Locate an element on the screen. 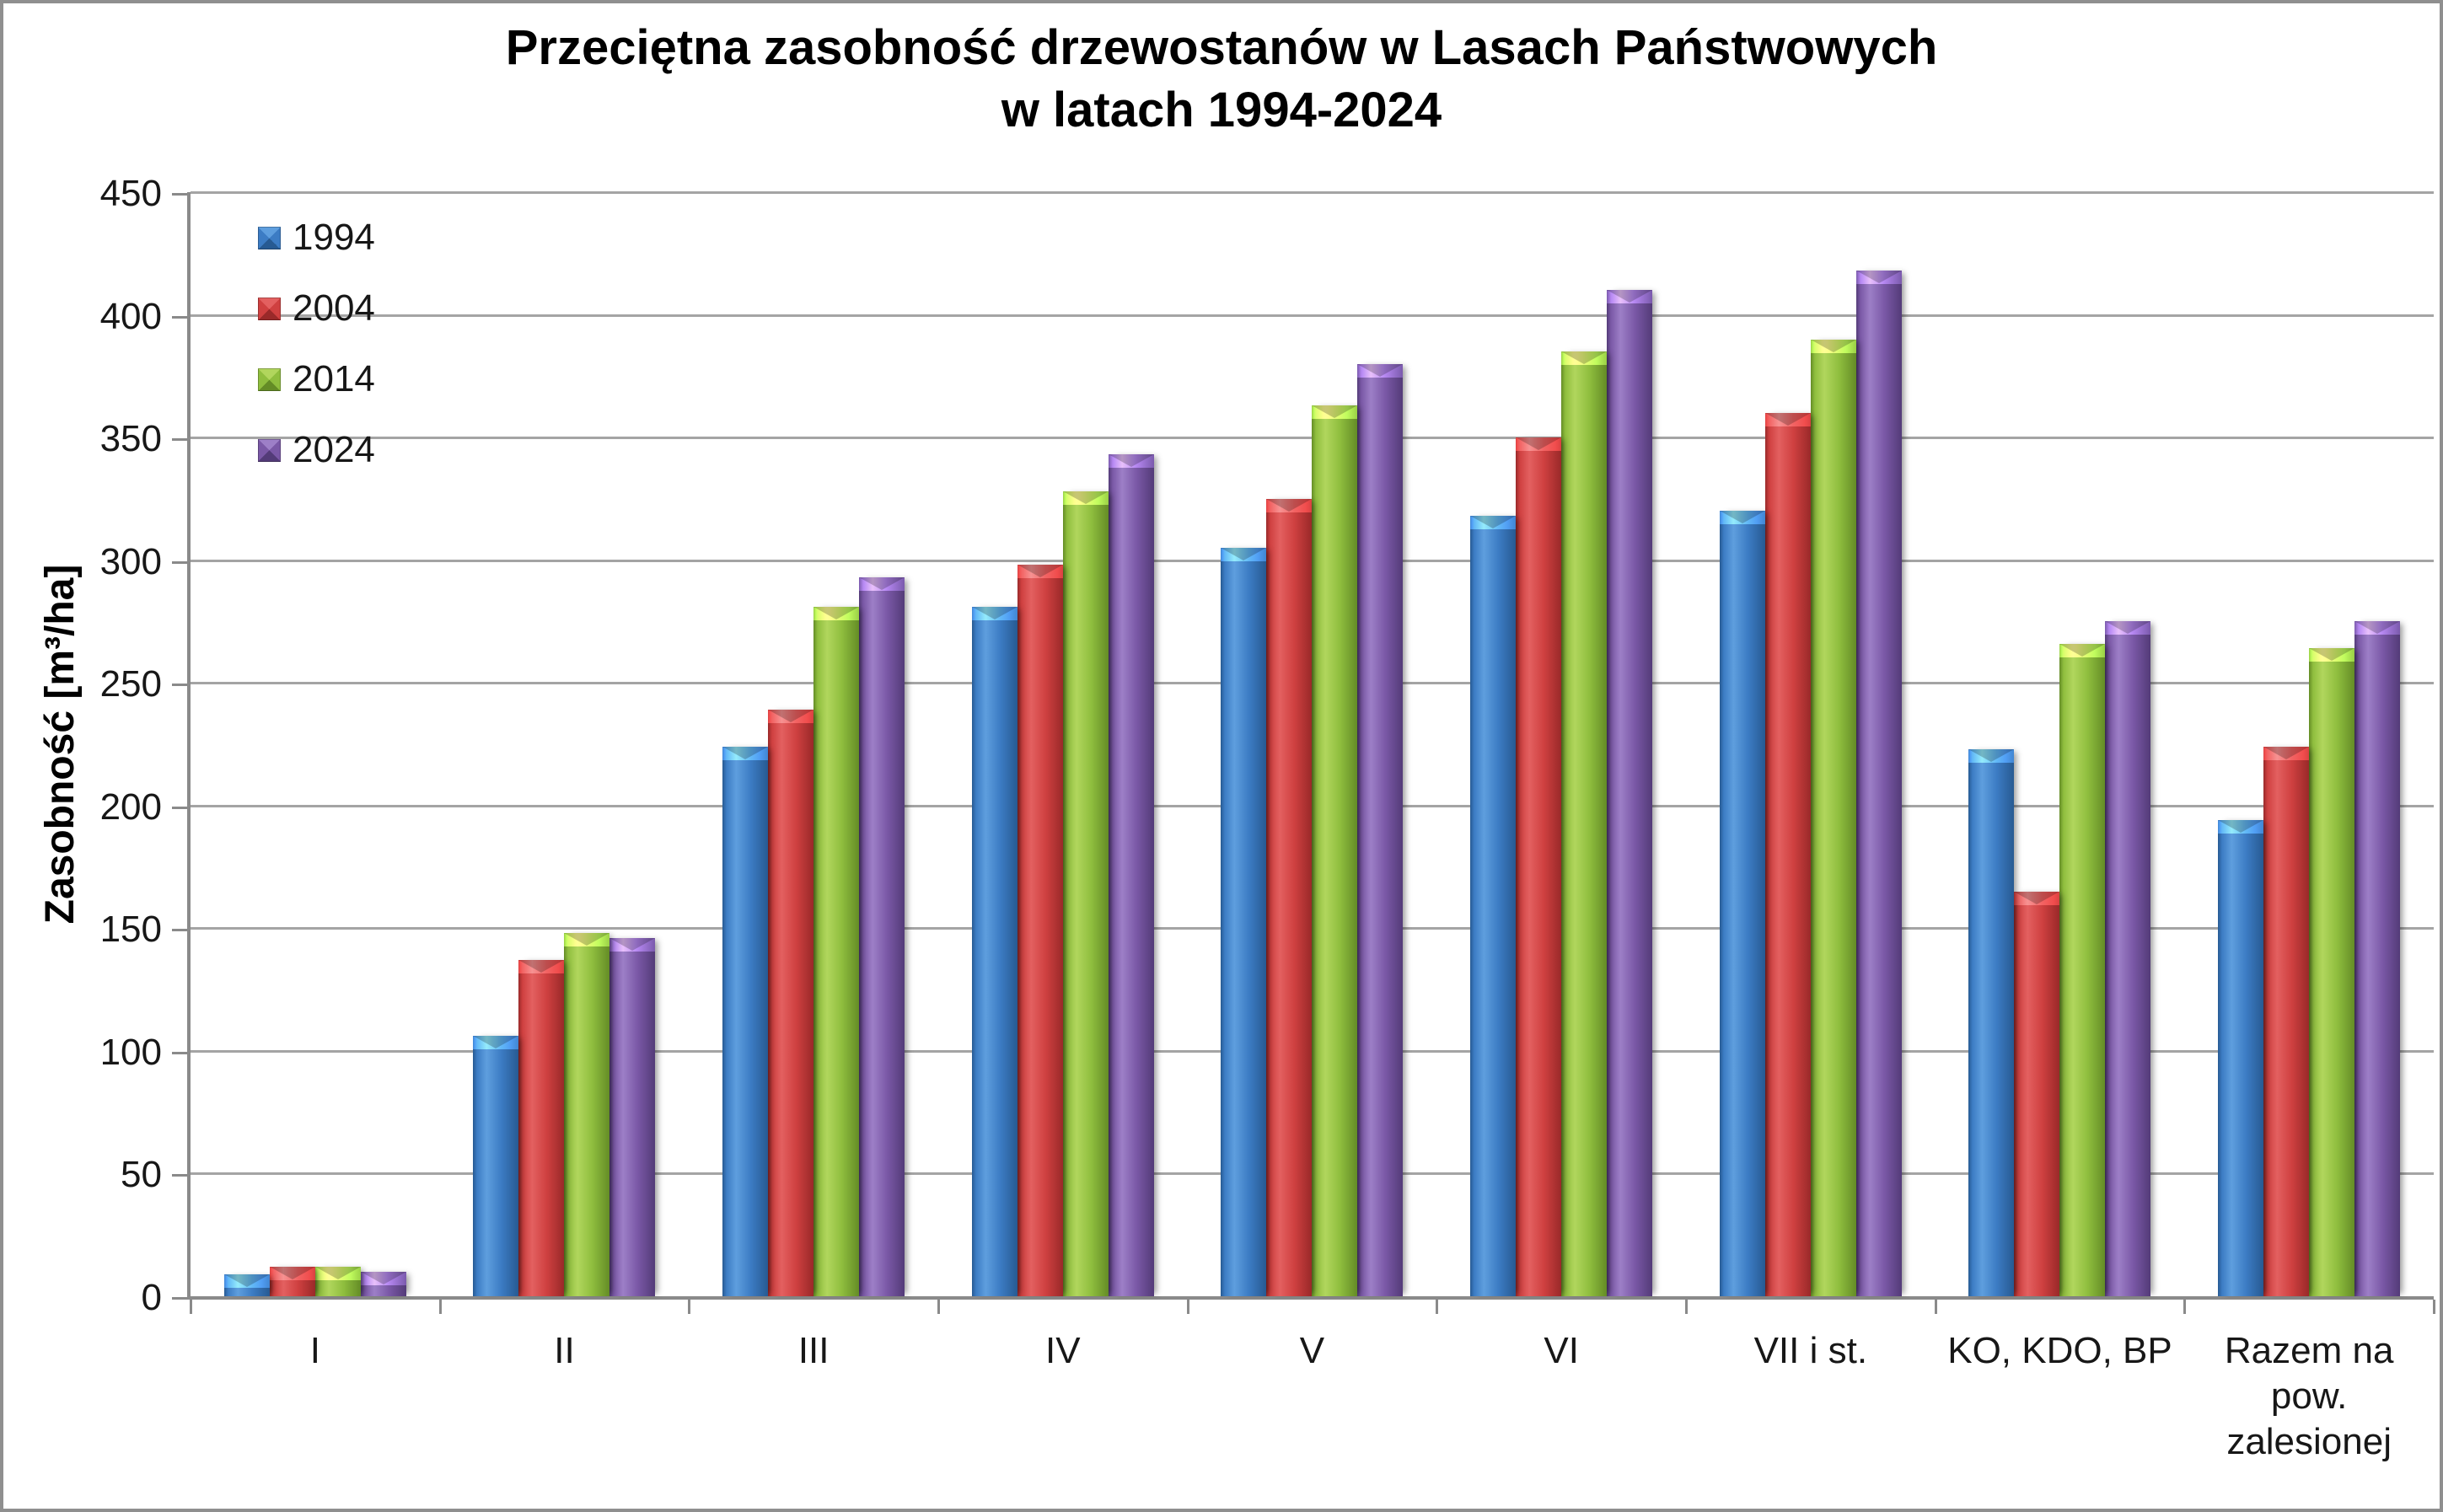 The width and height of the screenshot is (2443, 1512). x-category-label-V: V is located at coordinates (1312, 1350).